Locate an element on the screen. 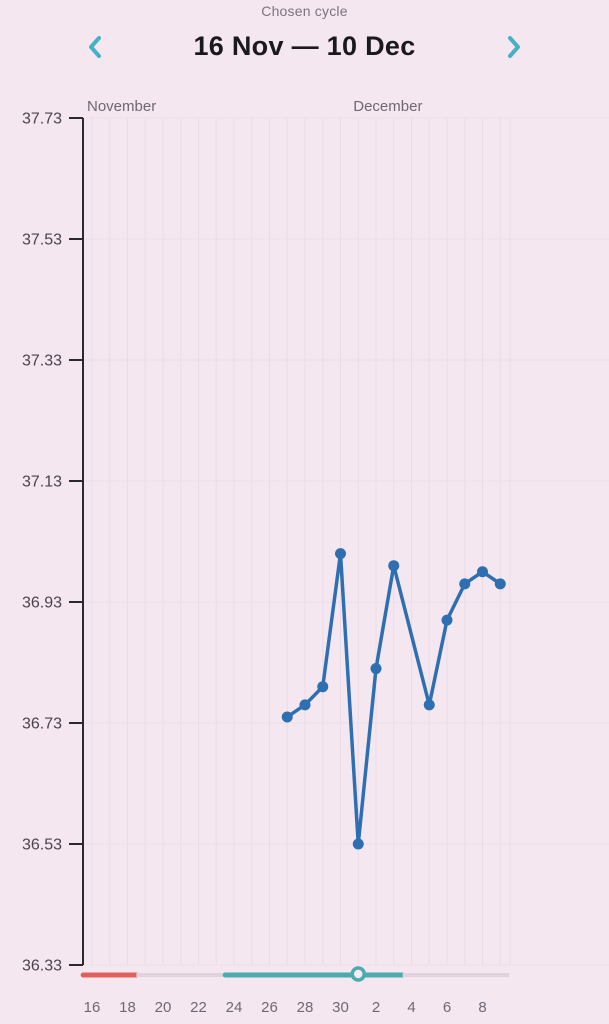 The width and height of the screenshot is (609, 1024). cycle-nav: 16 Nov — 10 Dec is located at coordinates (304, 46).